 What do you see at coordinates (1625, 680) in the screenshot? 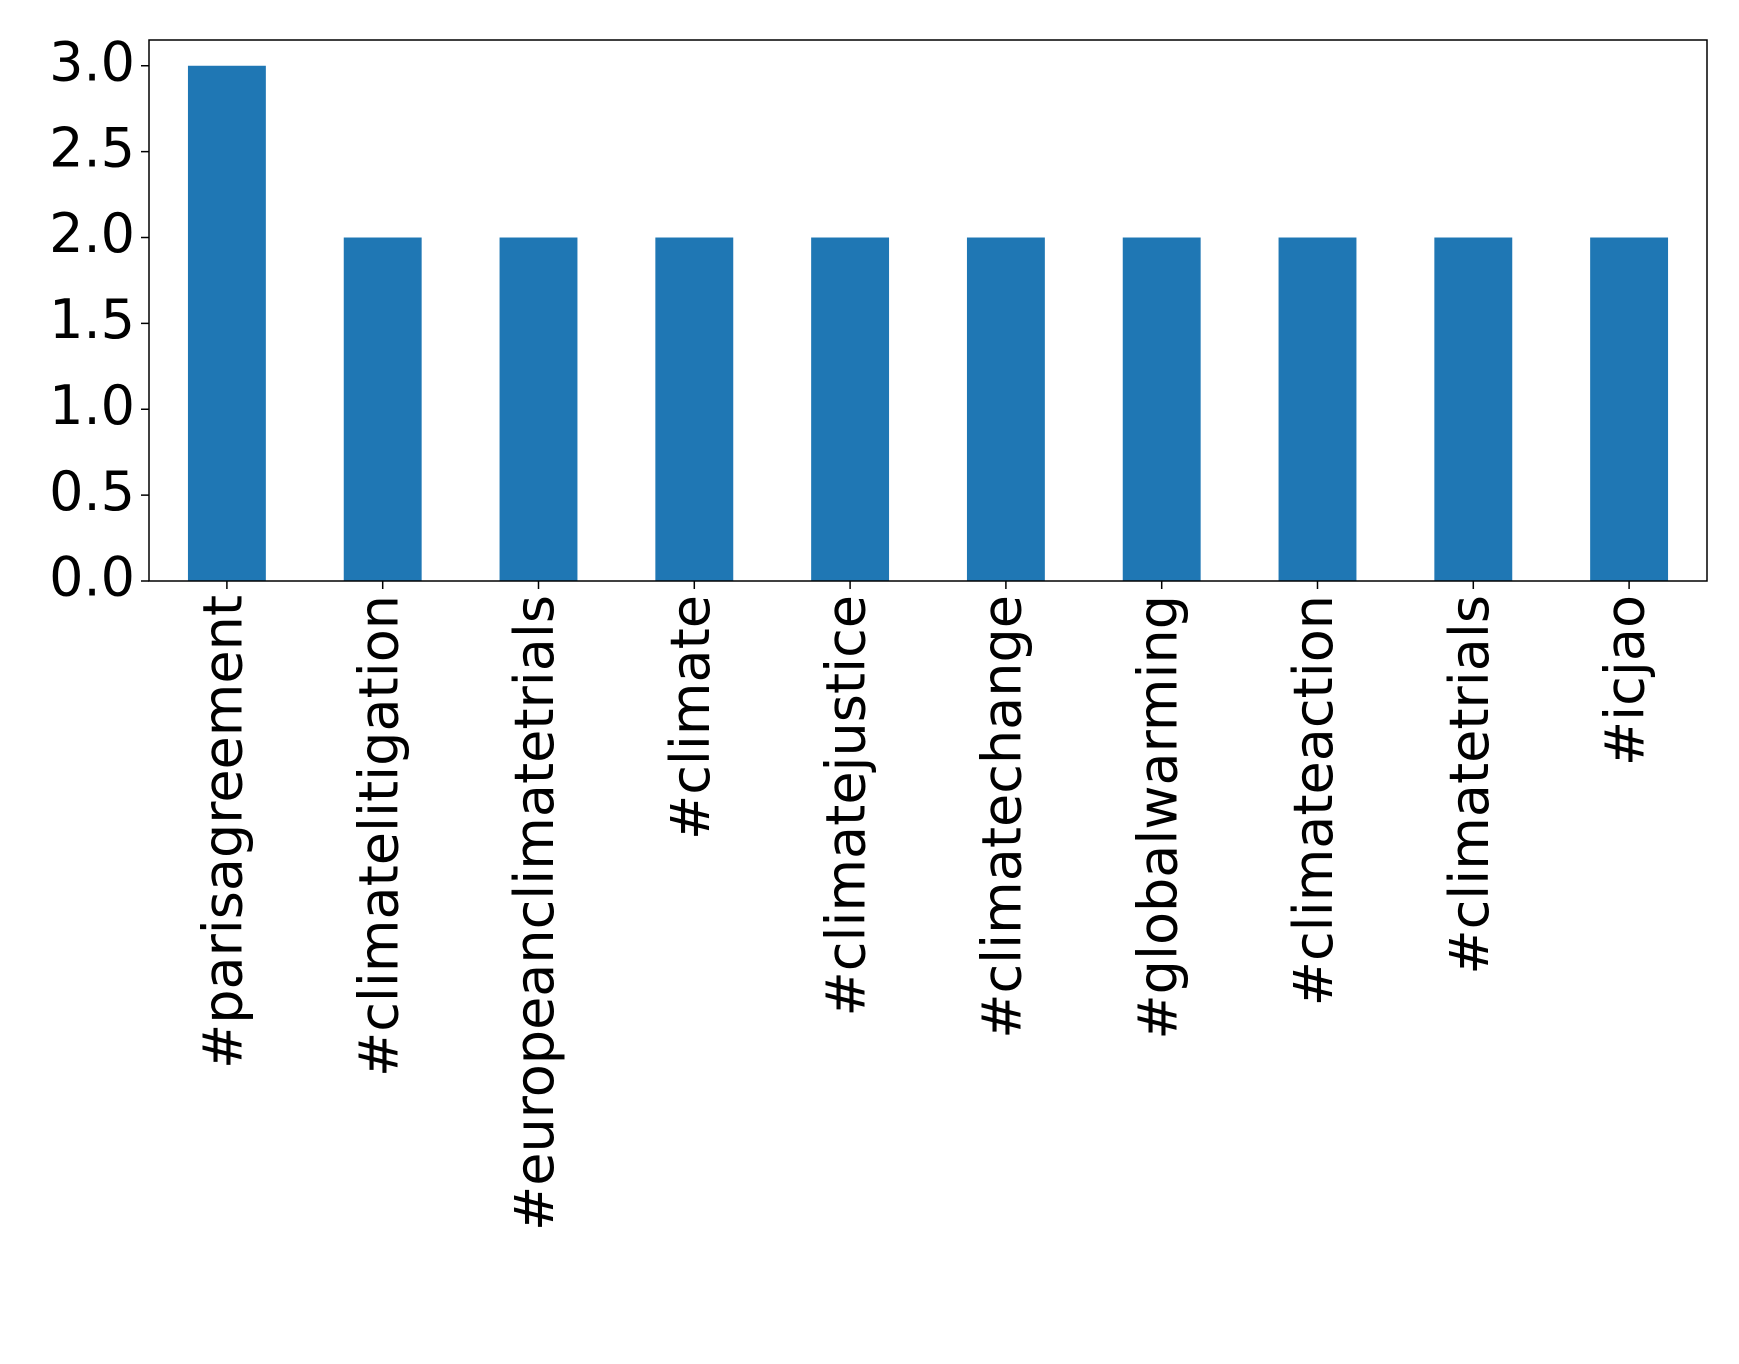
I see `x-tick-label: #icjao` at bounding box center [1625, 680].